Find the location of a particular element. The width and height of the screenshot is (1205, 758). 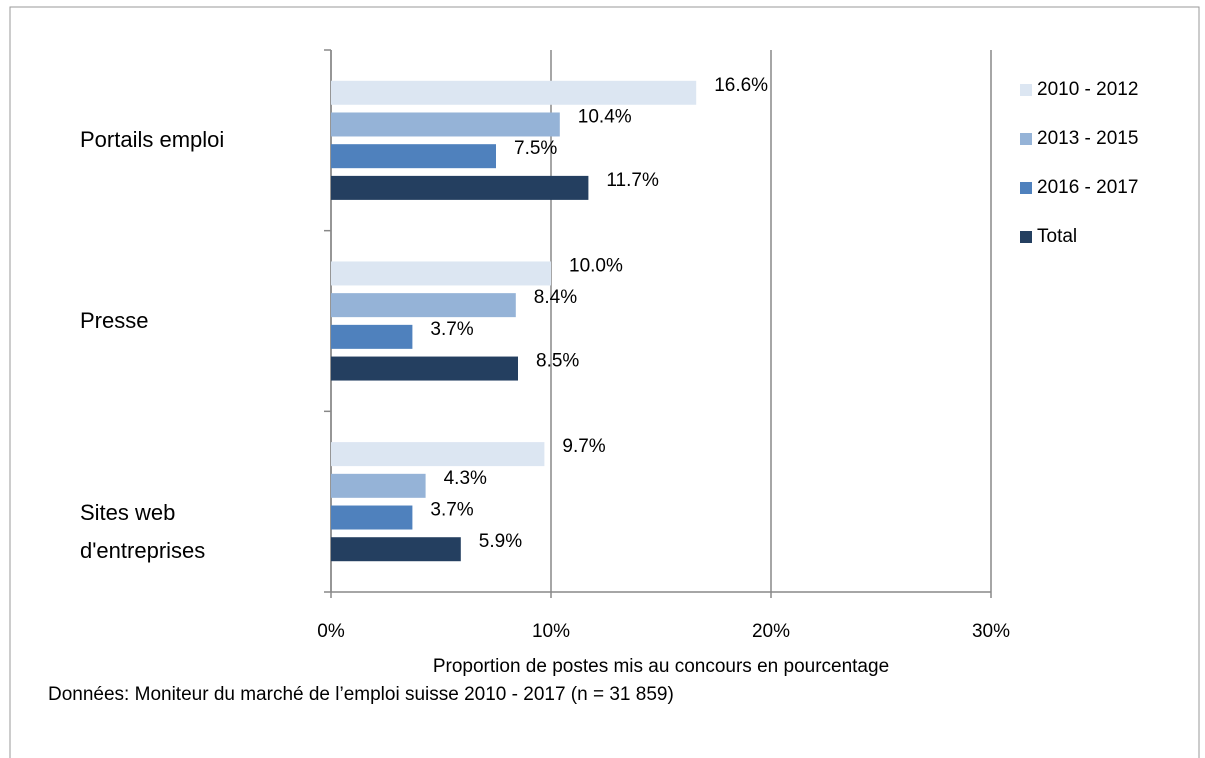

data-label: 7.5% is located at coordinates (535, 148).